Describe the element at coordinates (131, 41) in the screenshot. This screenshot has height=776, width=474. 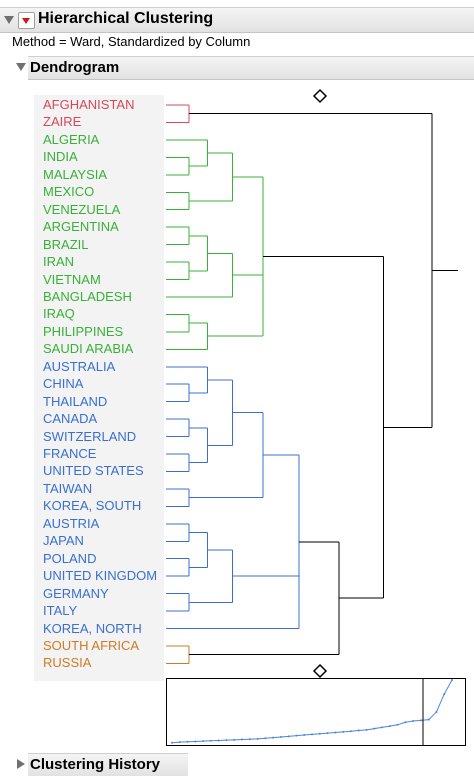
I see `method-text: Method = Ward, Standardized by Column` at that location.